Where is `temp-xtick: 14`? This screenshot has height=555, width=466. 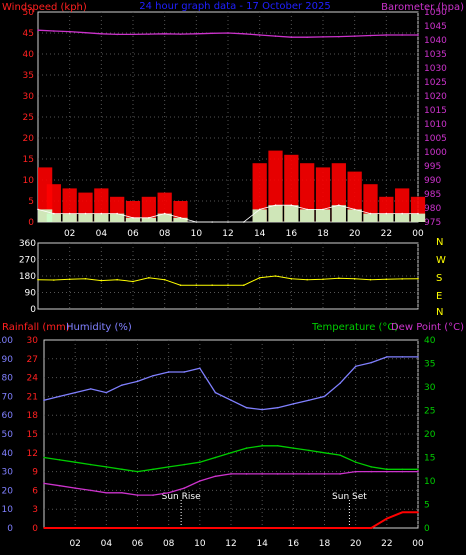
temp-xtick: 14 is located at coordinates (262, 544).